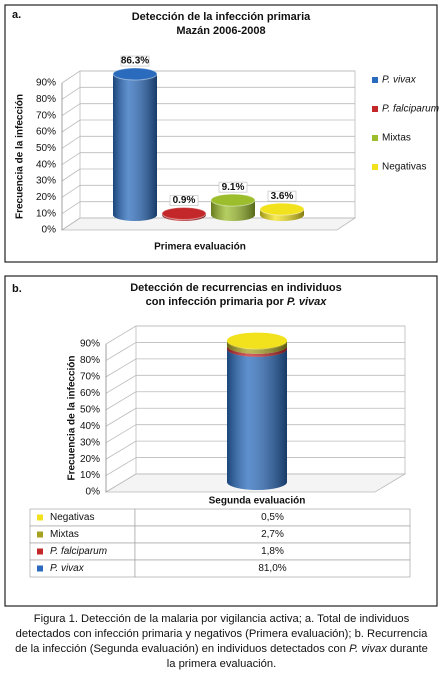 Image resolution: width=443 pixels, height=674 pixels. Describe the element at coordinates (17, 289) in the screenshot. I see `panel-label: b.` at that location.